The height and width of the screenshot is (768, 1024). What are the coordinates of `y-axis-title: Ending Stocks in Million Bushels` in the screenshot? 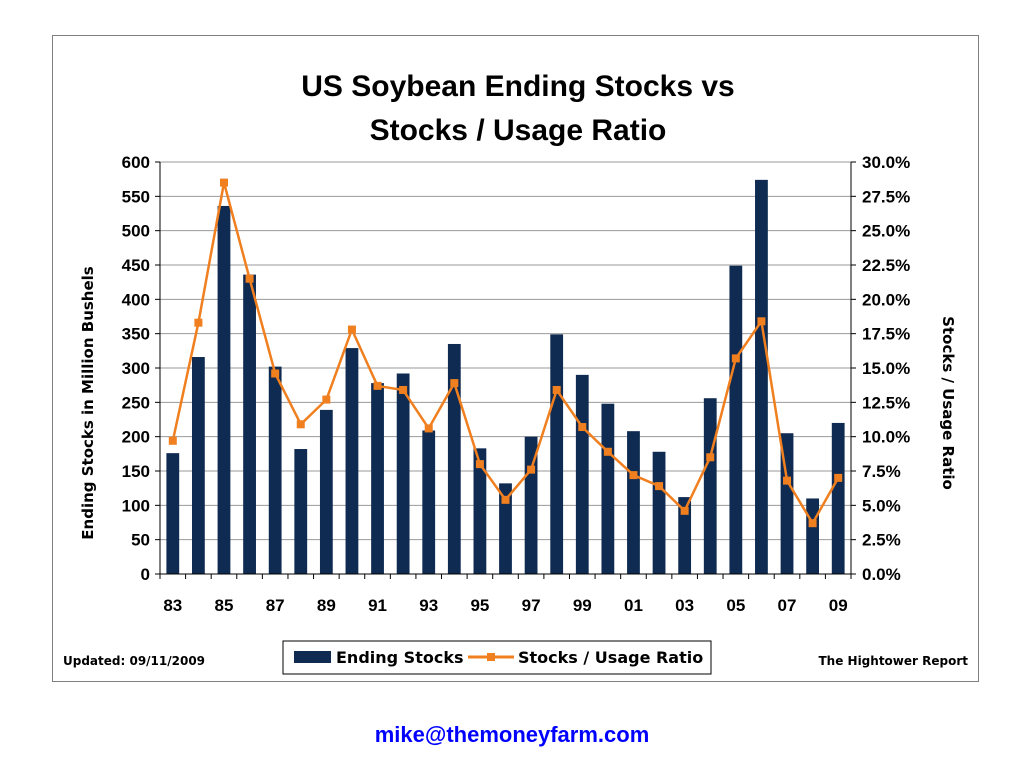 It's located at (88, 403).